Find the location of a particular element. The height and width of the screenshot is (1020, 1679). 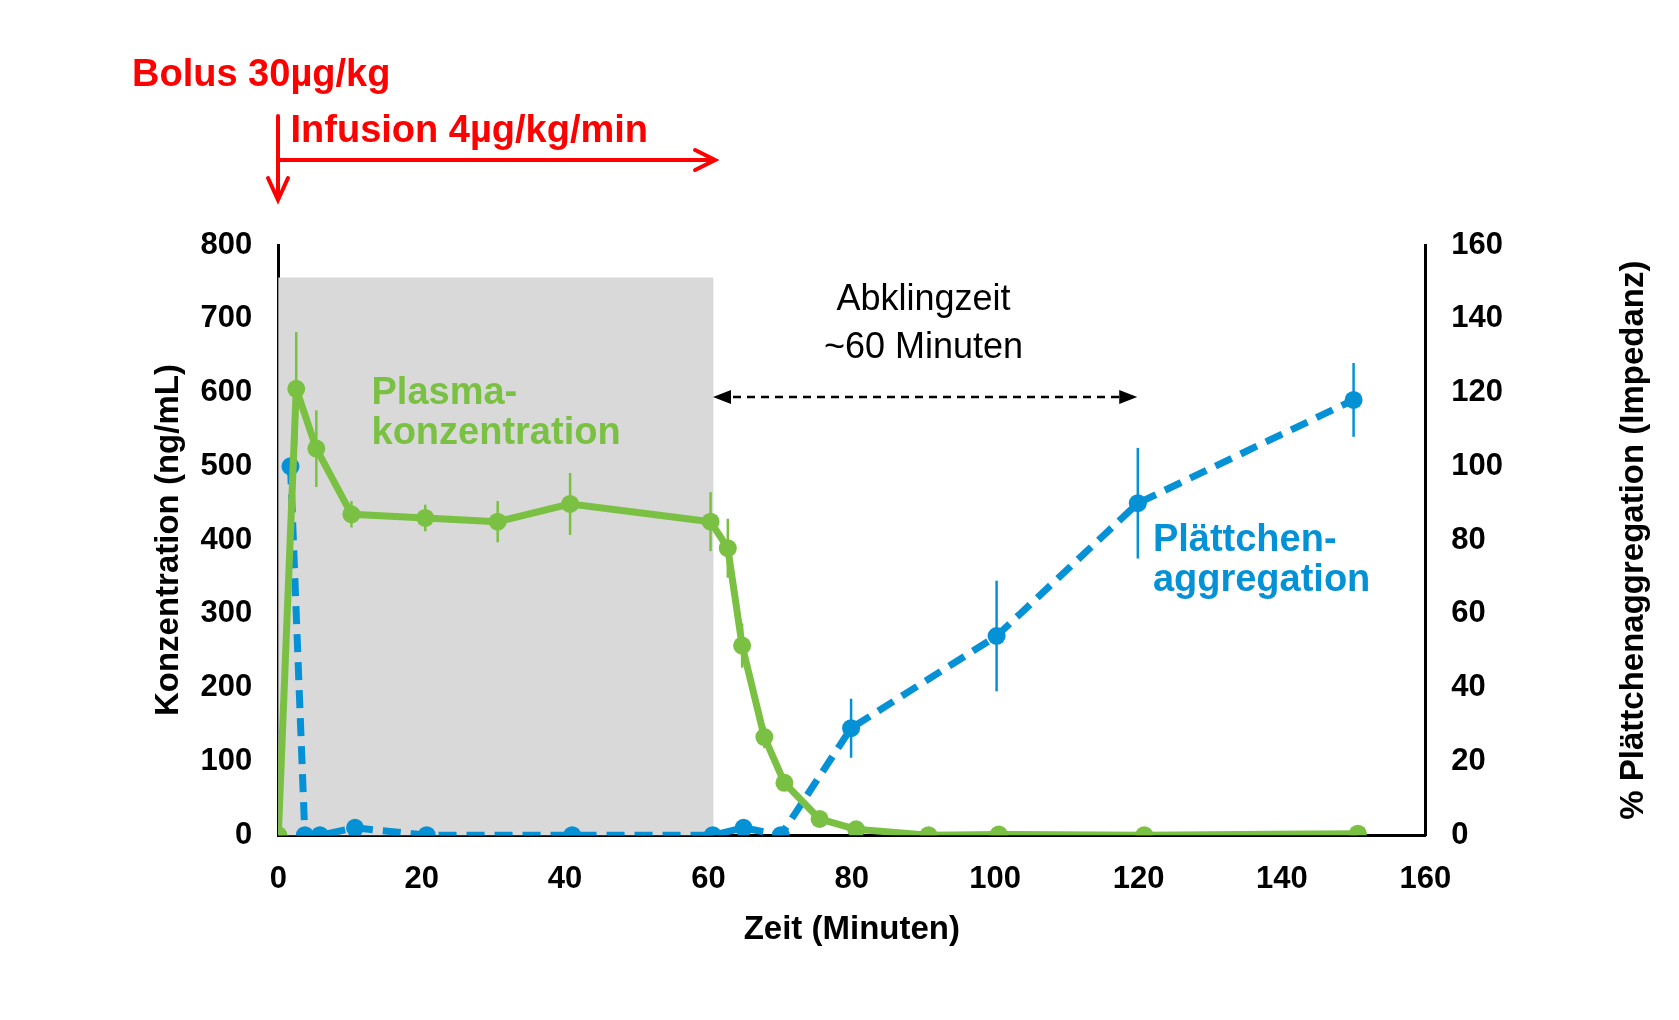

y-tick-label: 100 is located at coordinates (226, 759).